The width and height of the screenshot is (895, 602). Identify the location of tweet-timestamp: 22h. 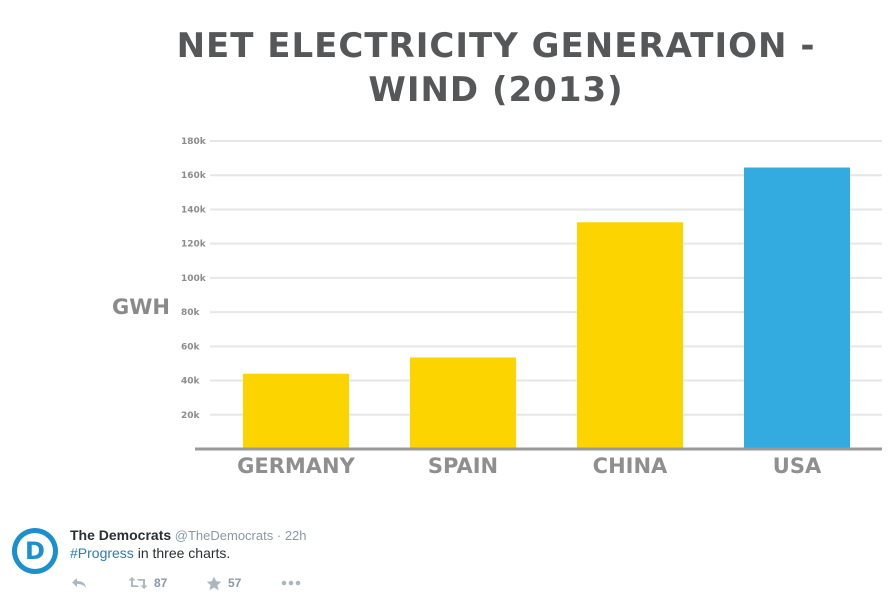
(295, 535).